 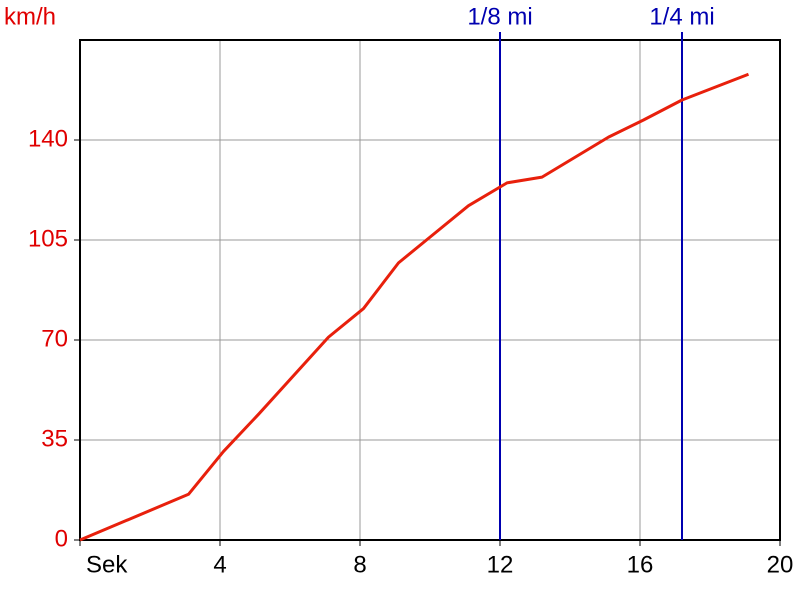 What do you see at coordinates (640, 564) in the screenshot?
I see `x-tick-label: 16` at bounding box center [640, 564].